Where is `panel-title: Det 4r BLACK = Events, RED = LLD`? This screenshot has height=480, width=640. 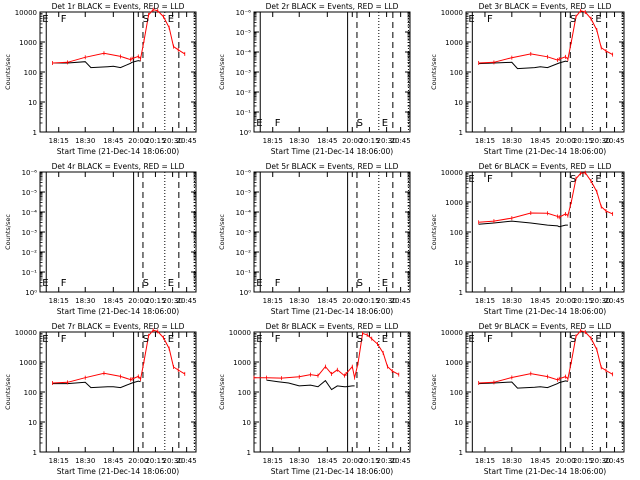 panel-title: Det 4r BLACK = Events, RED = LLD is located at coordinates (118, 166).